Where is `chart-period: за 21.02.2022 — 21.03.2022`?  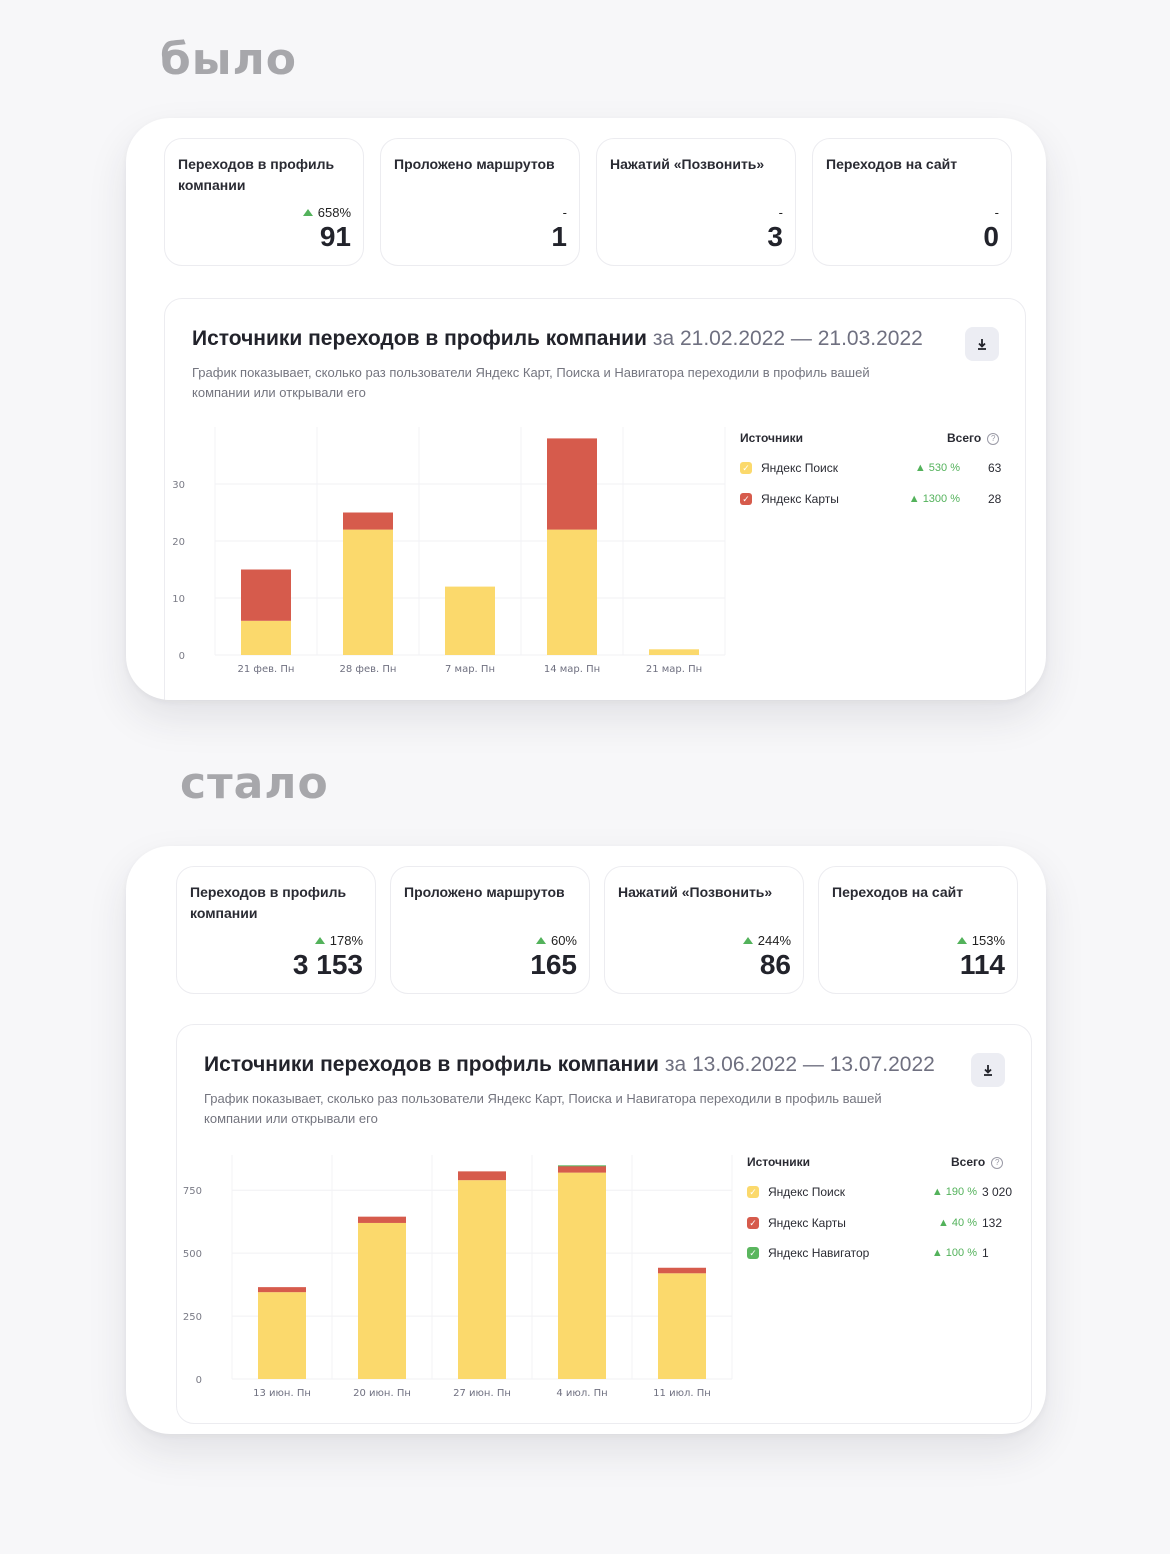
chart-period: за 21.02.2022 — 21.03.2022 is located at coordinates (787, 338).